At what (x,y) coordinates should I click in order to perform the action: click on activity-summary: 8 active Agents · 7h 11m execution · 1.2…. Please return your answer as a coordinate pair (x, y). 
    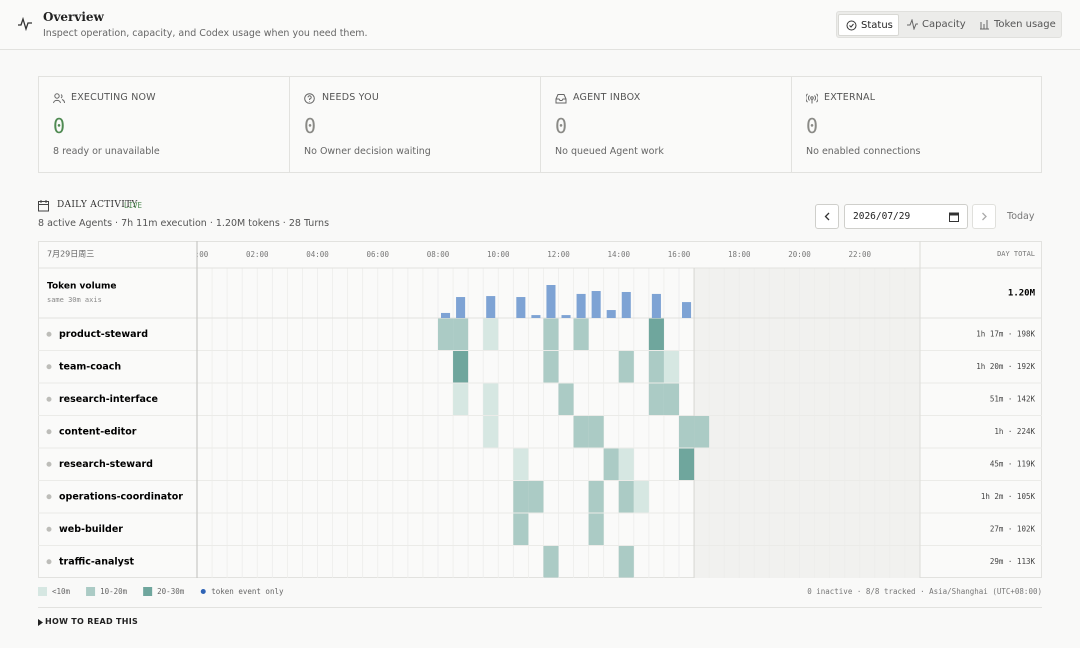
    Looking at the image, I should click on (184, 223).